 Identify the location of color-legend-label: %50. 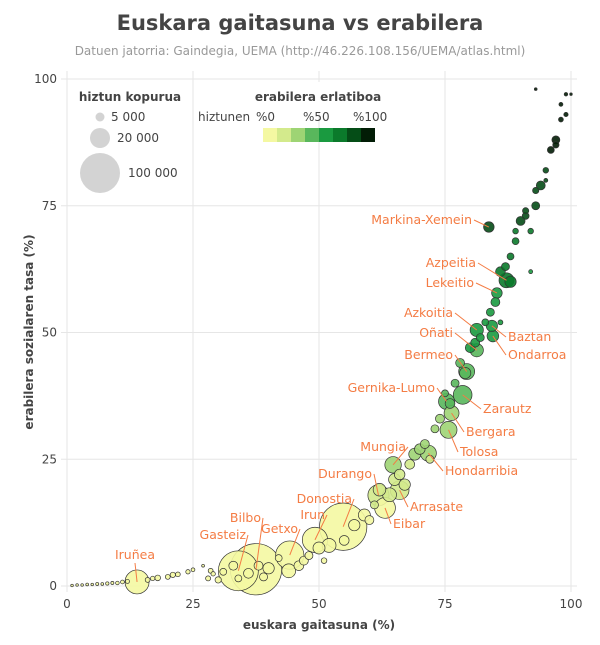
(316, 117).